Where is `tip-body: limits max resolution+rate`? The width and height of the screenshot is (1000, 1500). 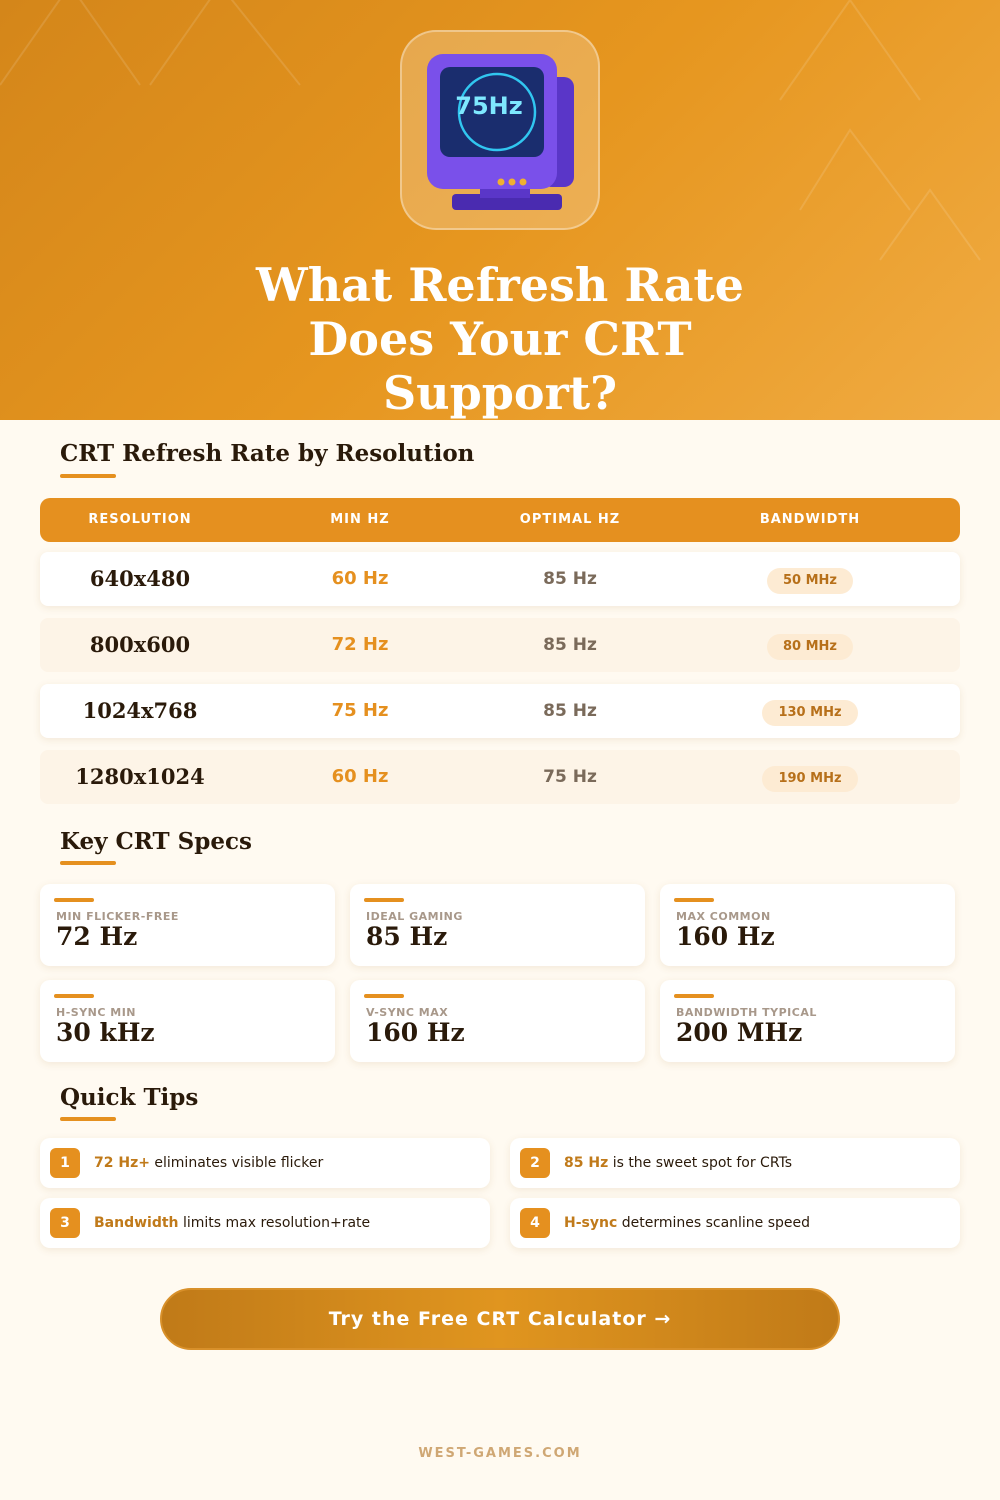 tip-body: limits max resolution+rate is located at coordinates (276, 1223).